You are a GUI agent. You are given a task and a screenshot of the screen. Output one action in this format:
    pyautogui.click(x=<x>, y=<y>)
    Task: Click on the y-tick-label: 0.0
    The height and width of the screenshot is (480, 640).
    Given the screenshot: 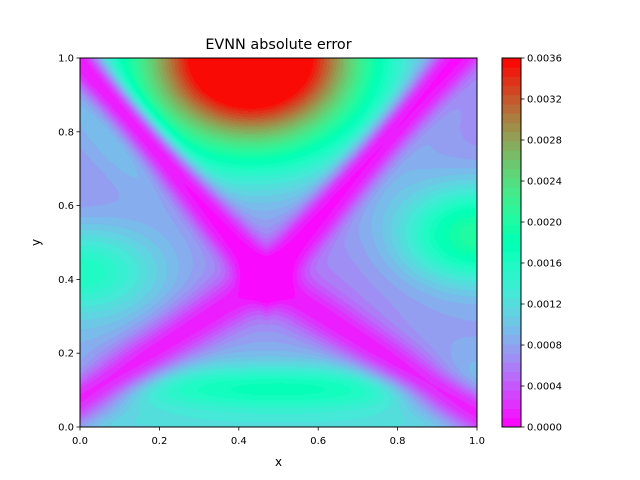 What is the action you would take?
    pyautogui.click(x=66, y=428)
    